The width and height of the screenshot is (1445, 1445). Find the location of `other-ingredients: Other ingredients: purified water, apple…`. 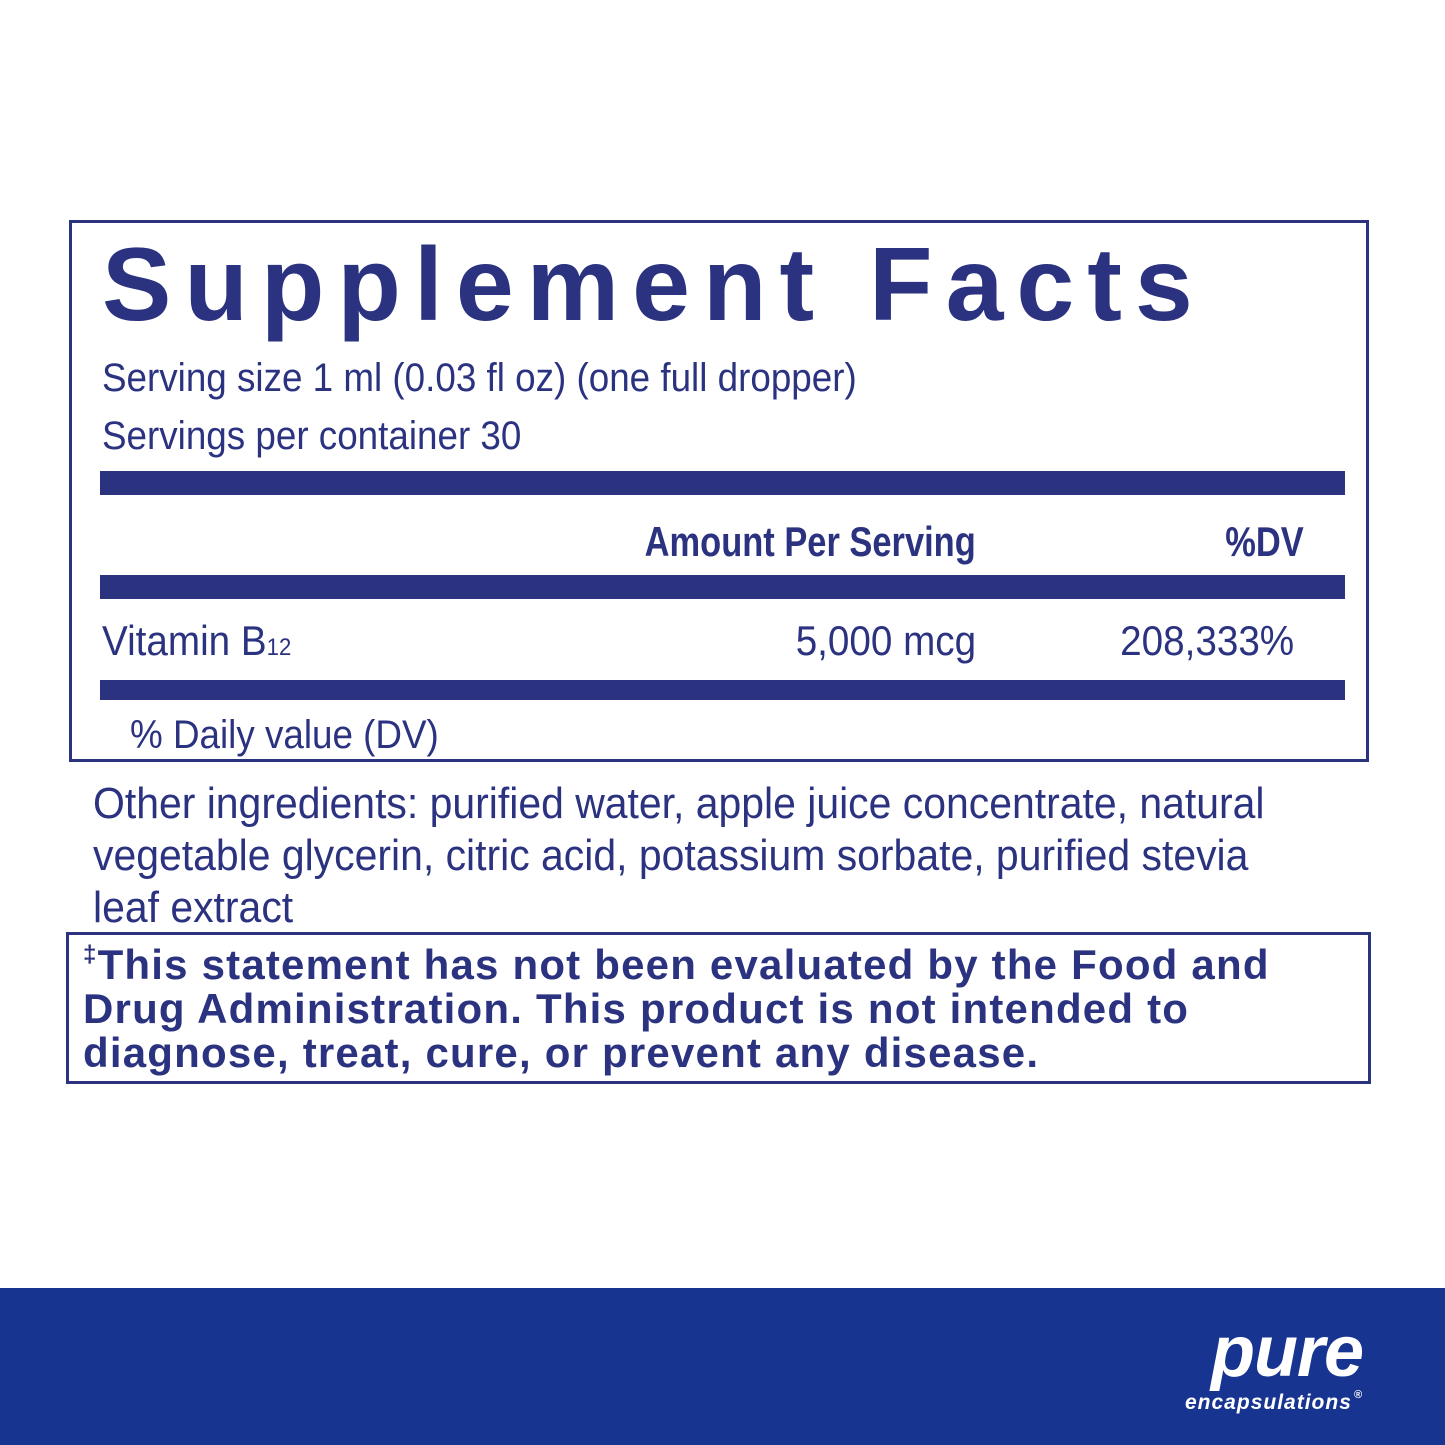

other-ingredients: Other ingredients: purified water, apple… is located at coordinates (679, 855).